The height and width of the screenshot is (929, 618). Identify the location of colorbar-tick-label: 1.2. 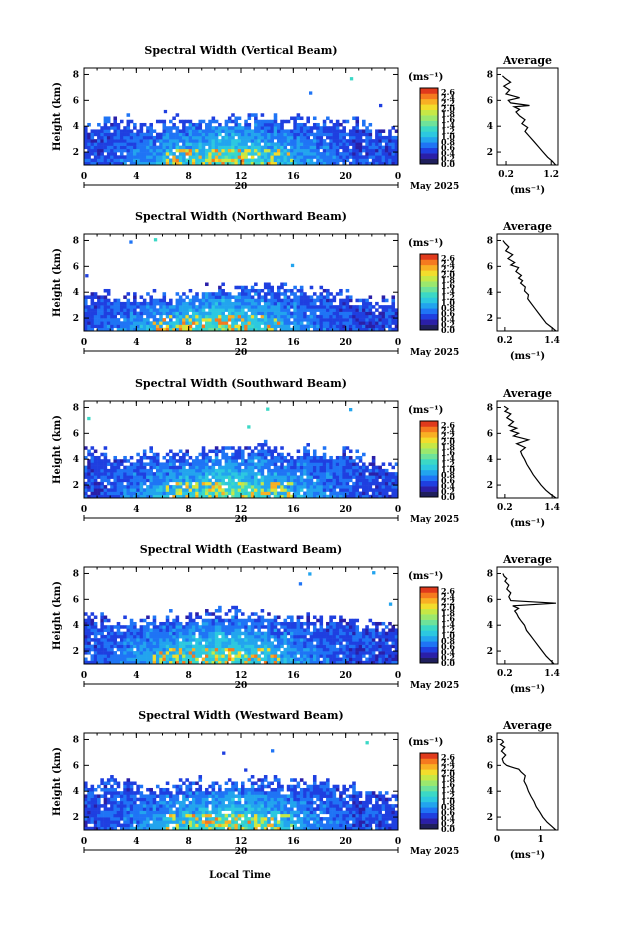
(448, 297).